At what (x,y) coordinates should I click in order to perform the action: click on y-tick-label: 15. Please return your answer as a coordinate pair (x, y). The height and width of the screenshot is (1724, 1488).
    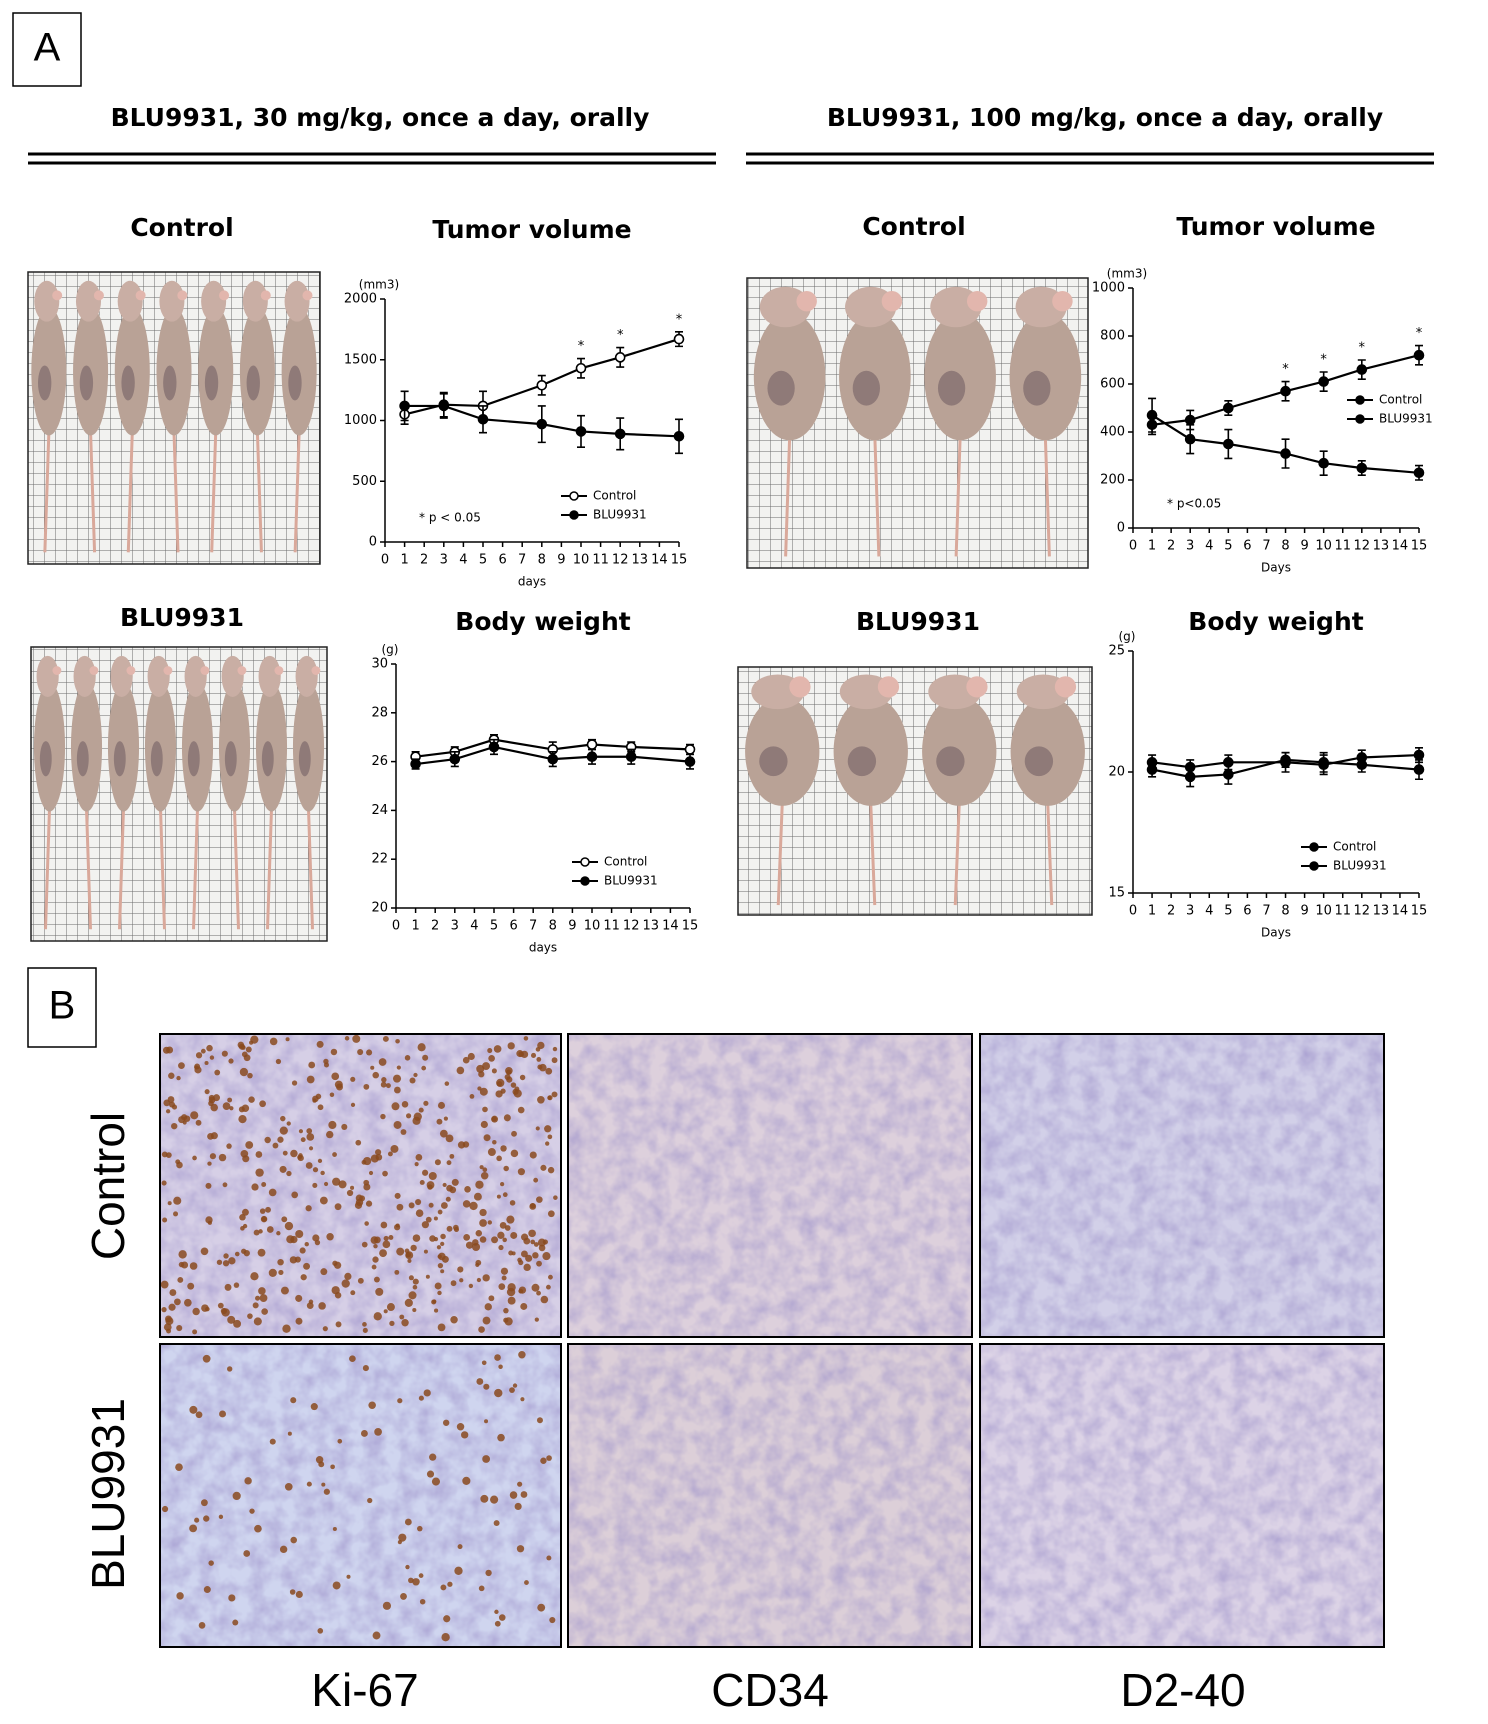
    Looking at the image, I should click on (1116, 893).